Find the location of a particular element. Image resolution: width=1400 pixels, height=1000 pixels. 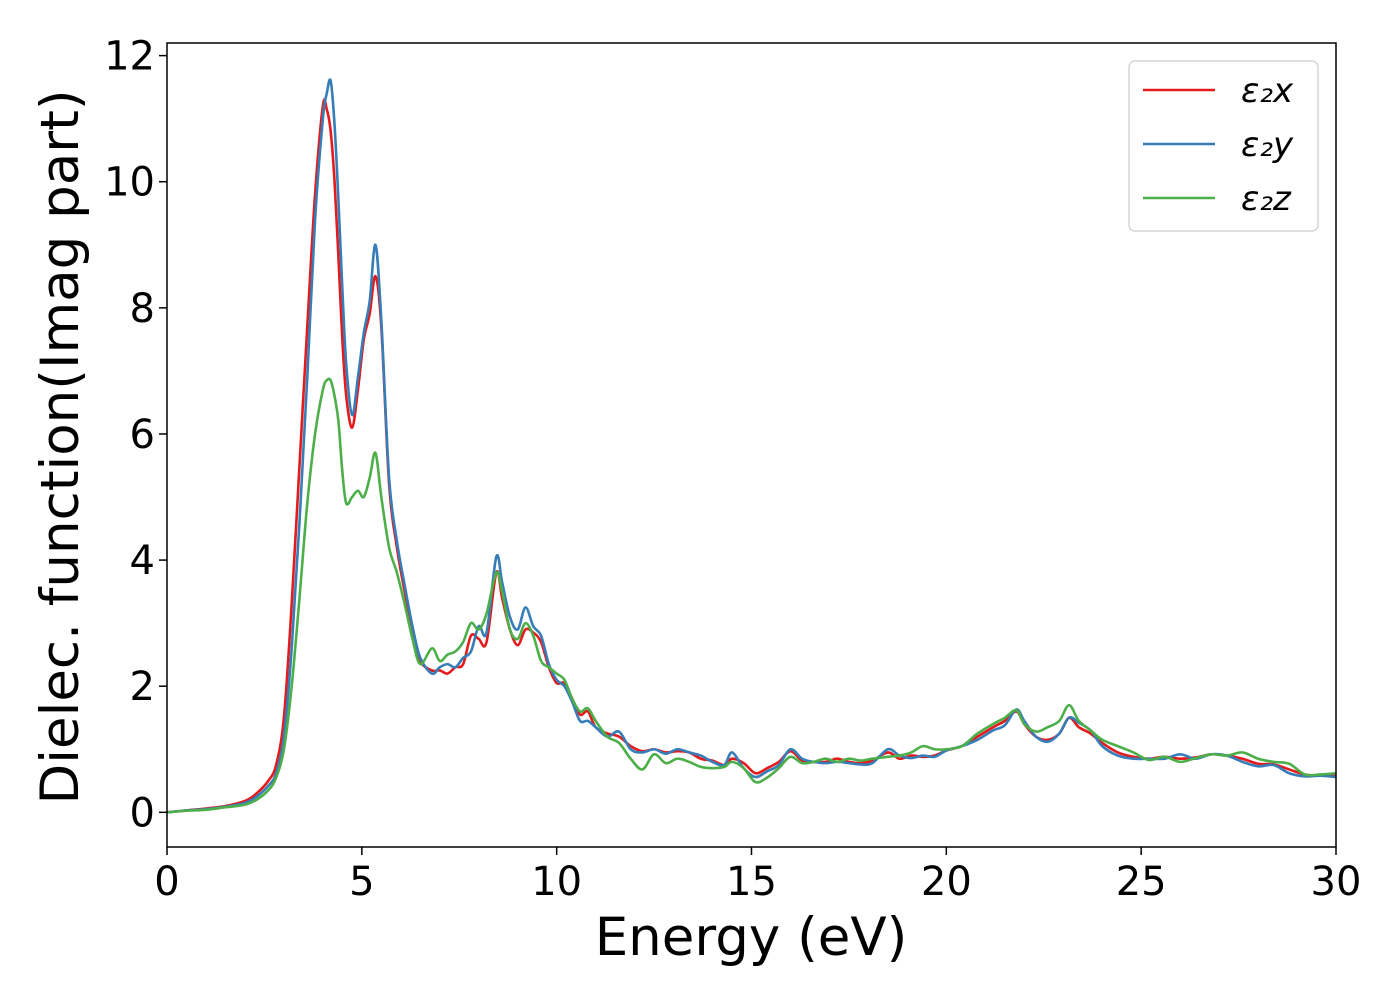

y-tick-label: 2 is located at coordinates (142, 687).